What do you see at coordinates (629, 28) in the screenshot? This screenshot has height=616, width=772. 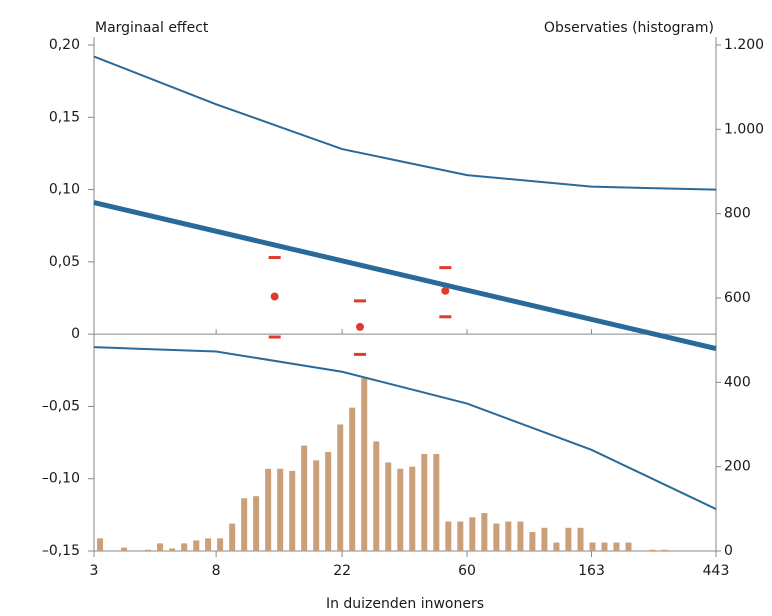 I see `y2-axis-title: Observaties (histogram)` at bounding box center [629, 28].